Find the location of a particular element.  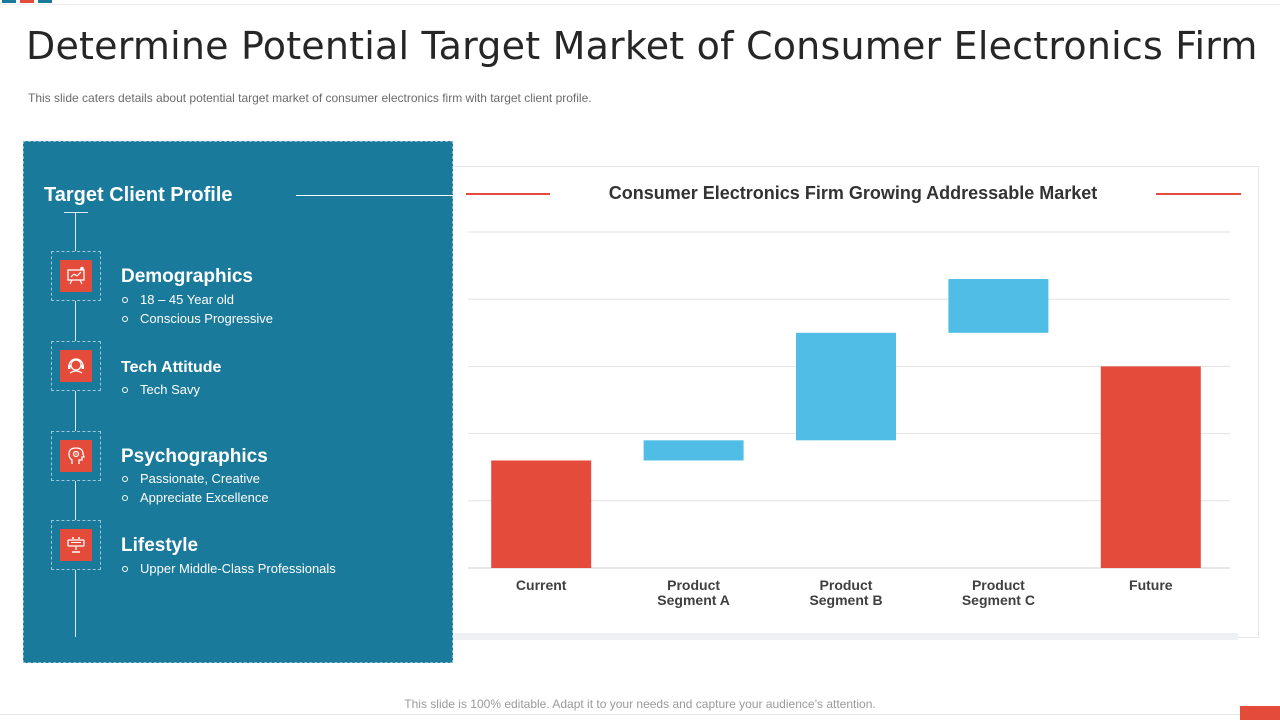

footer-divider is located at coordinates (620, 714).